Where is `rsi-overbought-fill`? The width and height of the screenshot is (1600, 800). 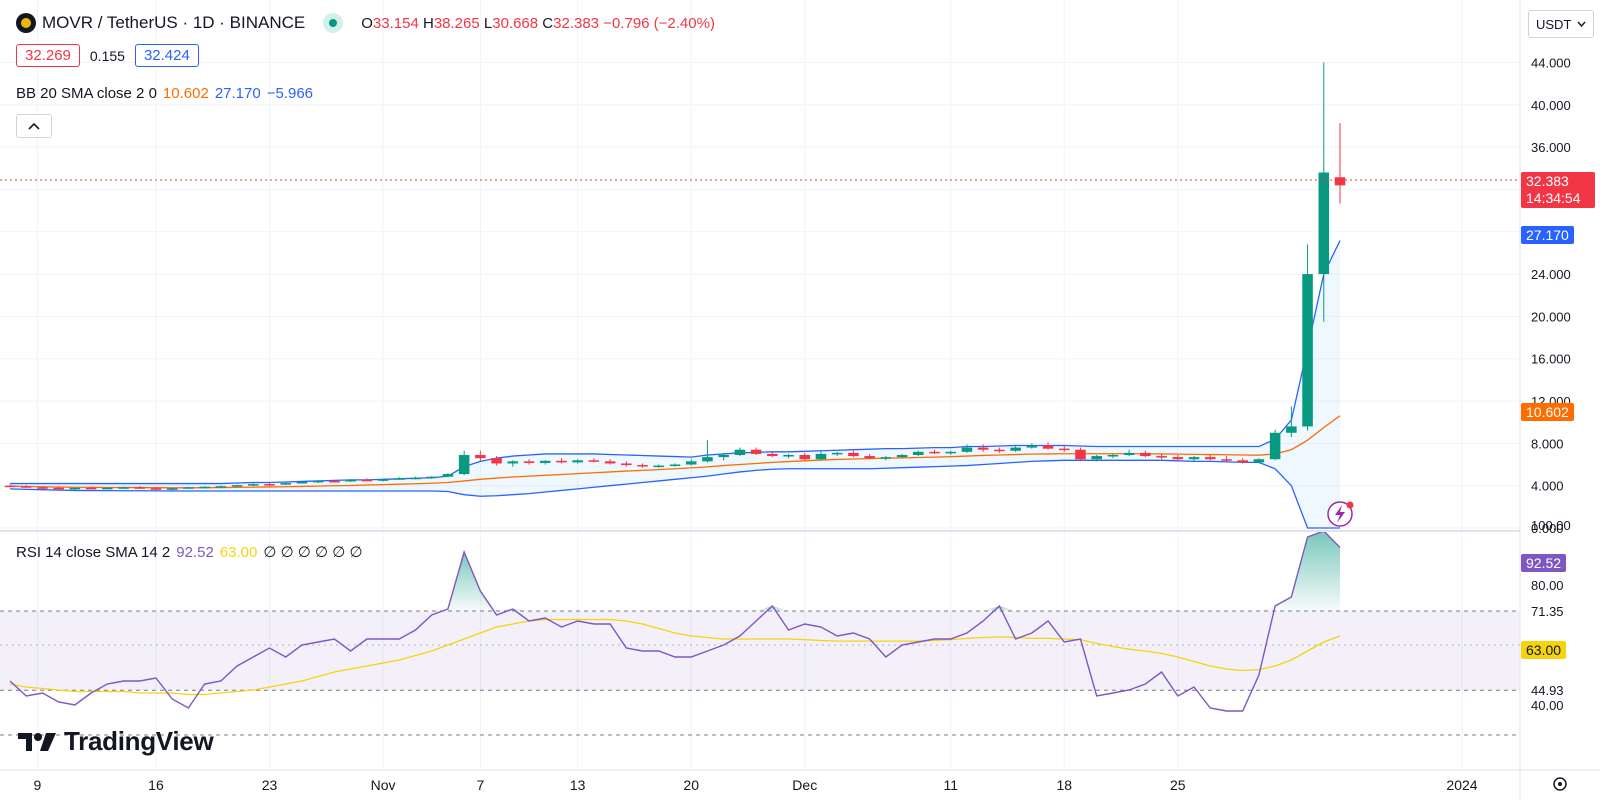
rsi-overbought-fill is located at coordinates (513, 610).